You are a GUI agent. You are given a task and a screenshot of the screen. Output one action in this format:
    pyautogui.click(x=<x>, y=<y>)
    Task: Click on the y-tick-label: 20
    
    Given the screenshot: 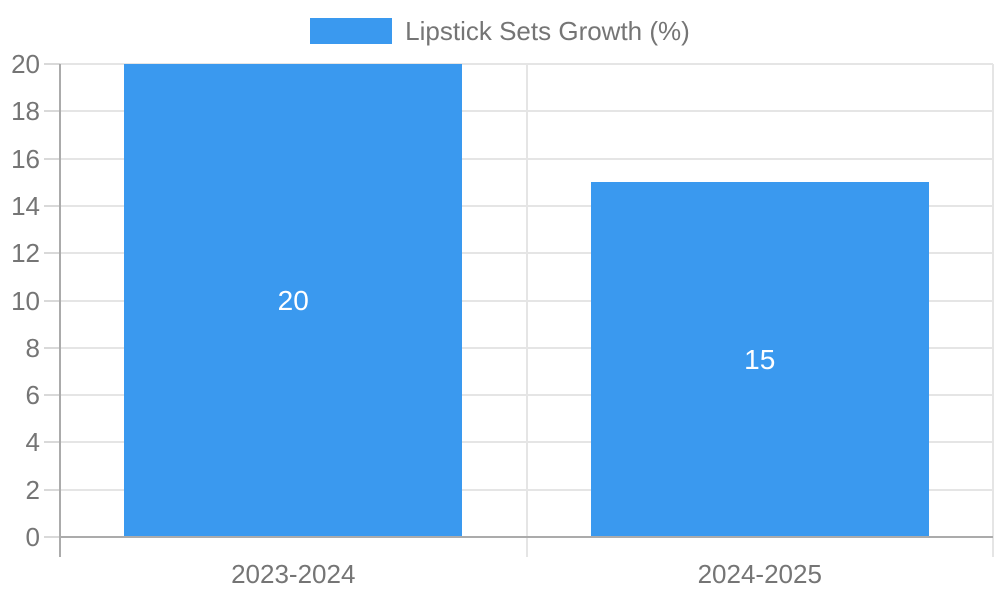 What is the action you would take?
    pyautogui.click(x=25, y=64)
    